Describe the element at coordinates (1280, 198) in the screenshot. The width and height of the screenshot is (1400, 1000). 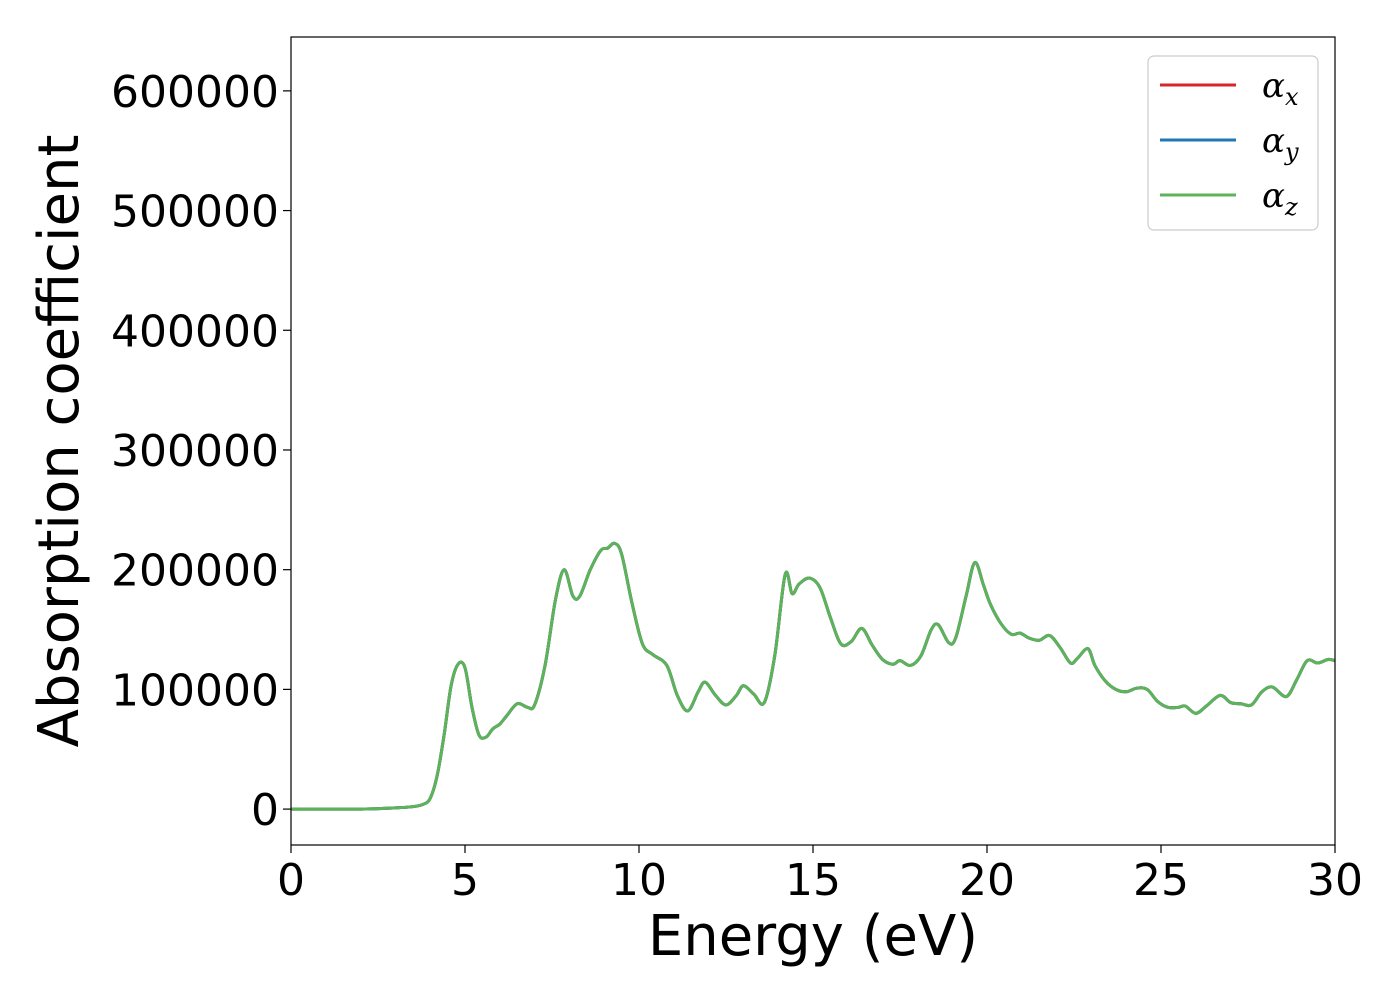
I see `legend-entry-alpha-z: αz` at that location.